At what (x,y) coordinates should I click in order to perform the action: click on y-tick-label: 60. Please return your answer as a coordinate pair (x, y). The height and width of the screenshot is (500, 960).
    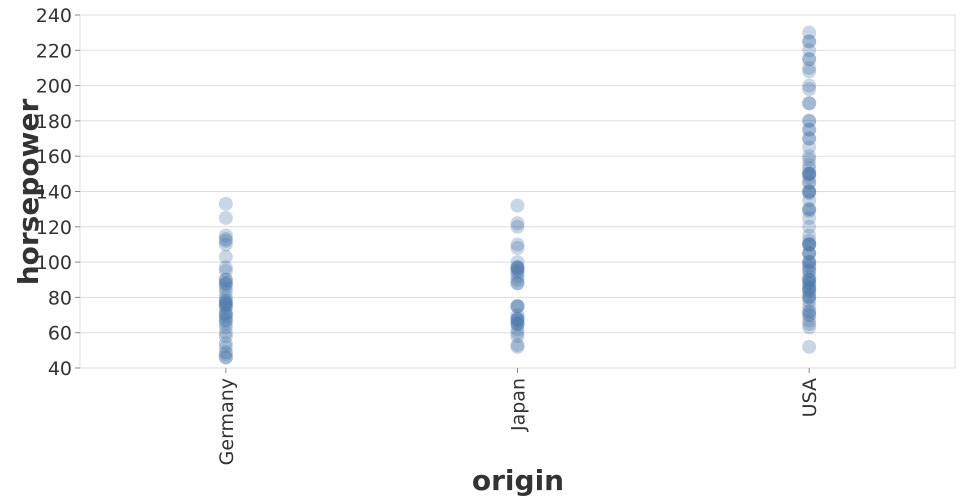
    Looking at the image, I should click on (60, 334).